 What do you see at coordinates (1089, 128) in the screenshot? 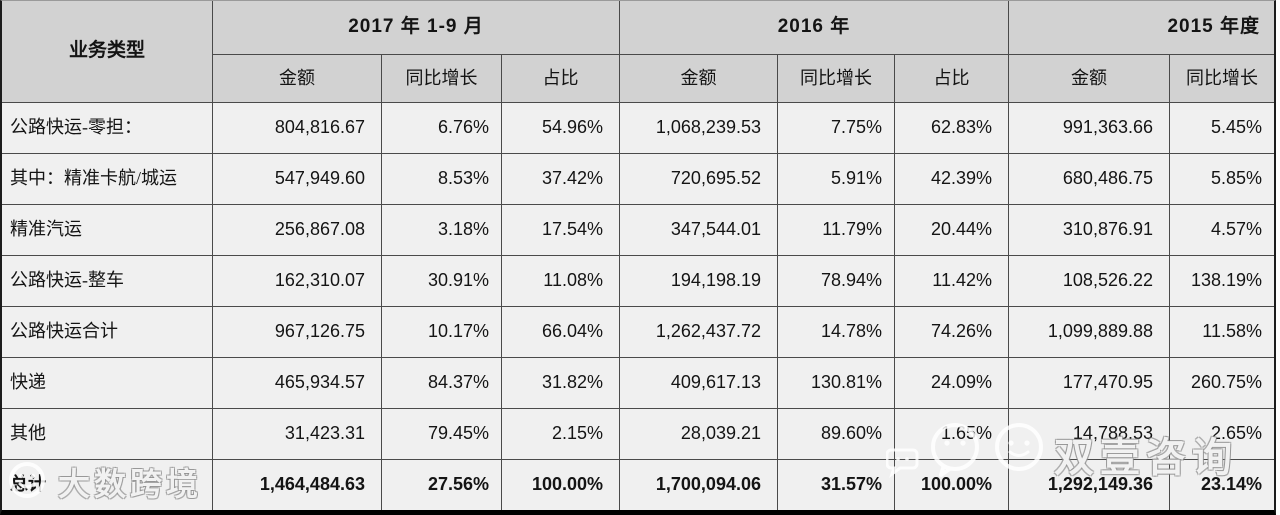
I see `table-cell: 991,363.66` at bounding box center [1089, 128].